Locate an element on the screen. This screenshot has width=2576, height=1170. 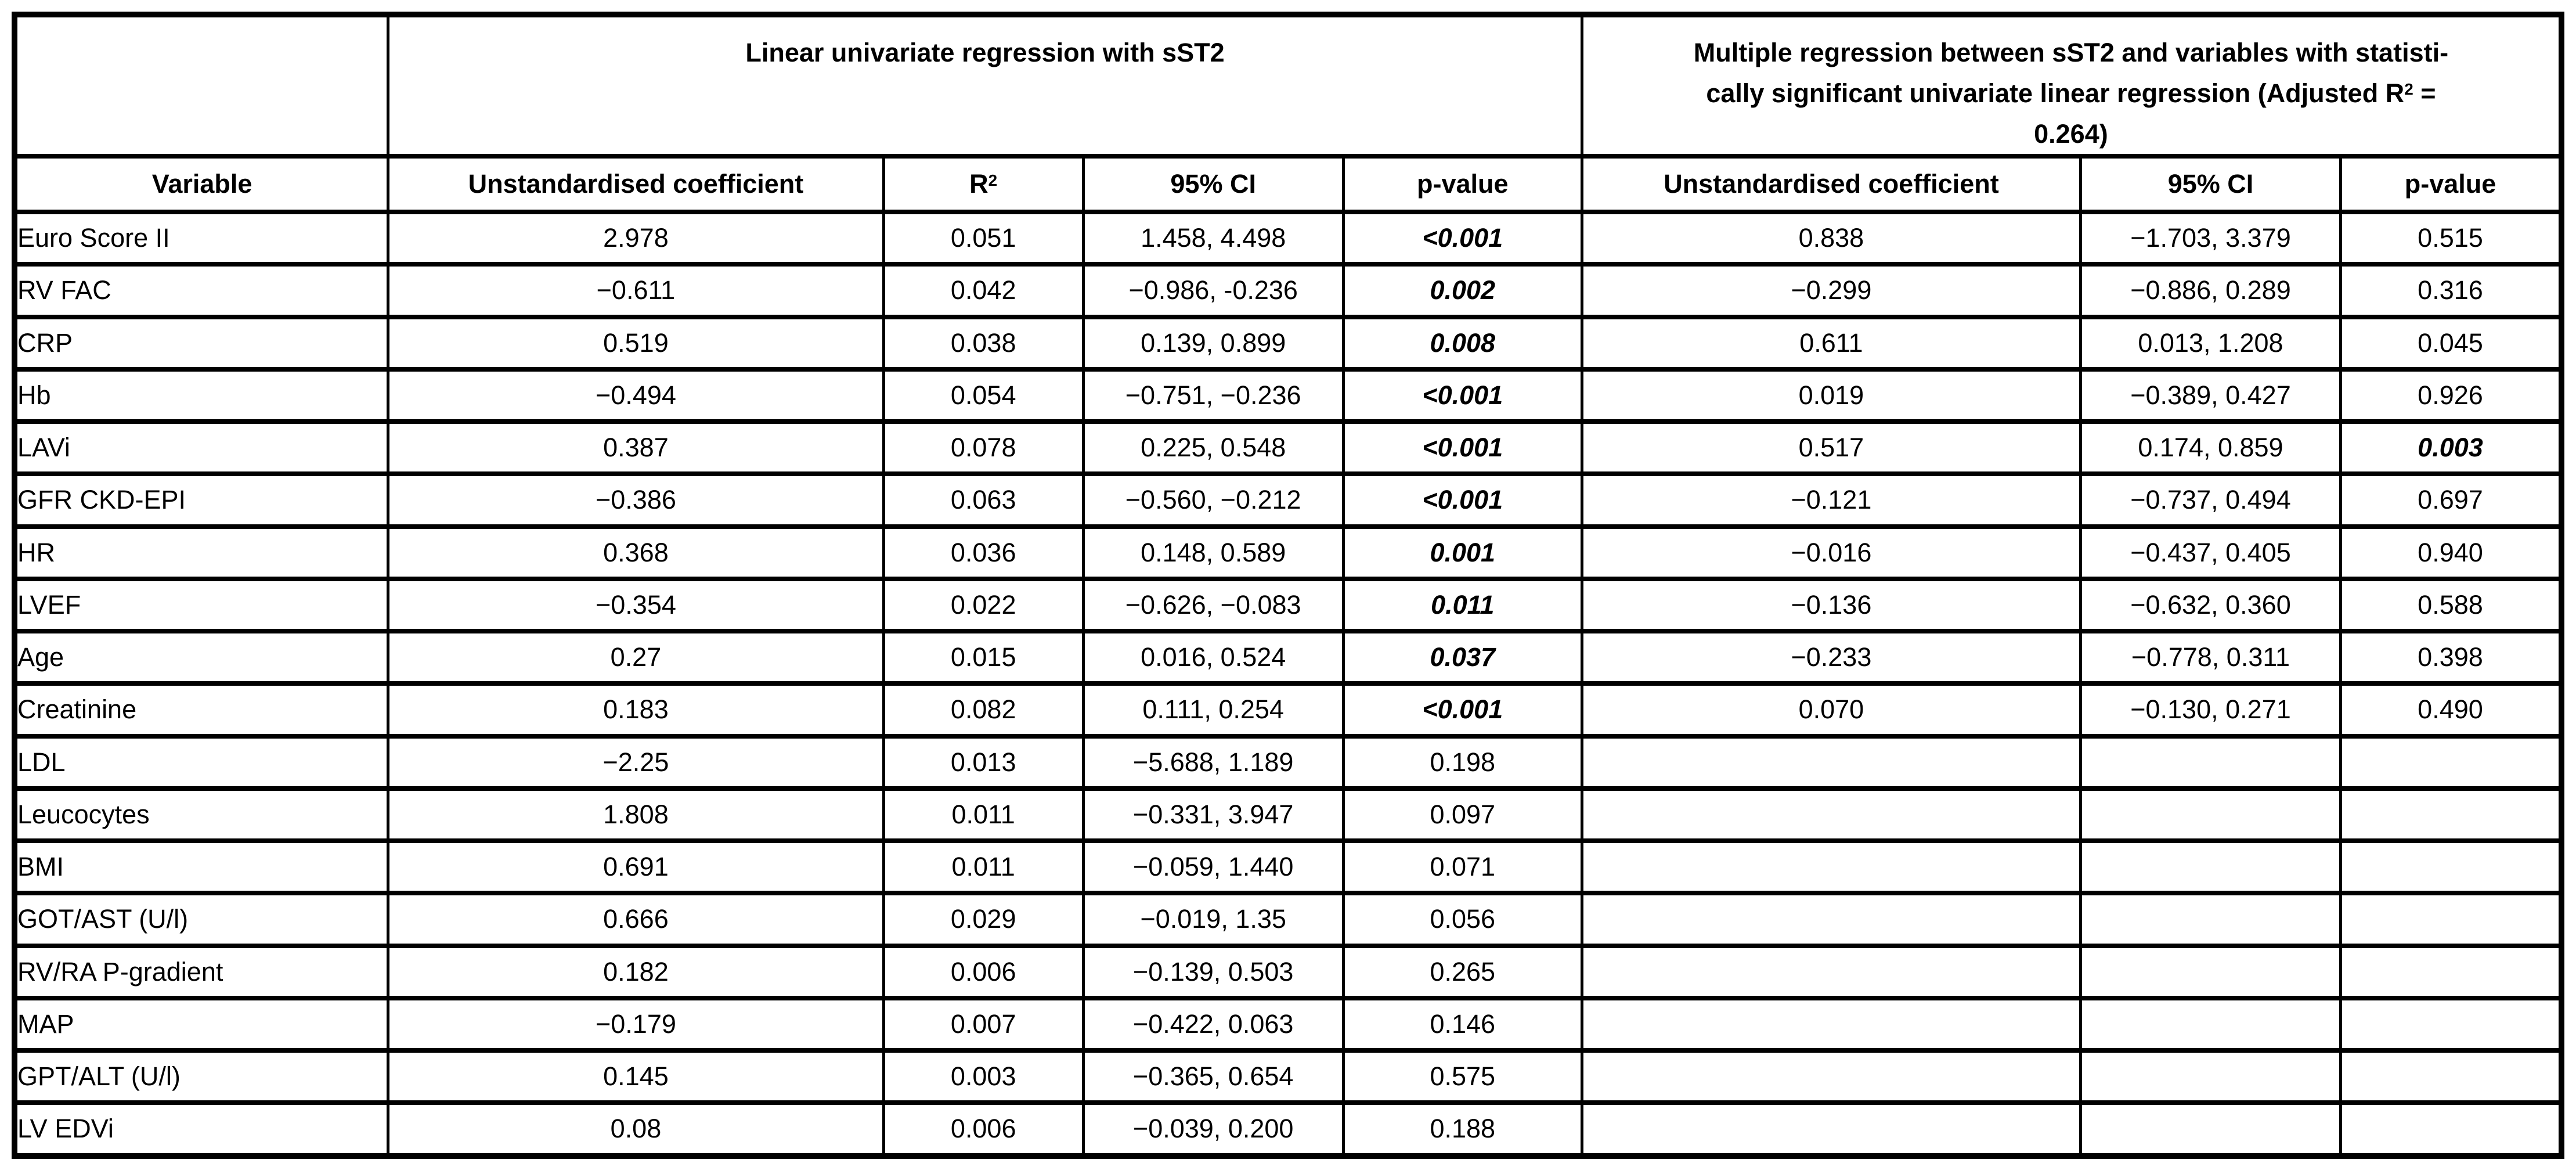
cell-variable: Leucocytes is located at coordinates (202, 815).